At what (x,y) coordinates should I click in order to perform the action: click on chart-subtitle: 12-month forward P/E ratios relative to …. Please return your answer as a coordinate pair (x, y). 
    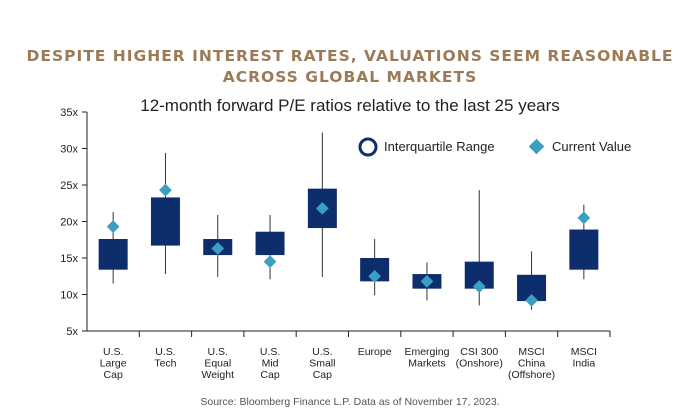
    Looking at the image, I should click on (350, 105).